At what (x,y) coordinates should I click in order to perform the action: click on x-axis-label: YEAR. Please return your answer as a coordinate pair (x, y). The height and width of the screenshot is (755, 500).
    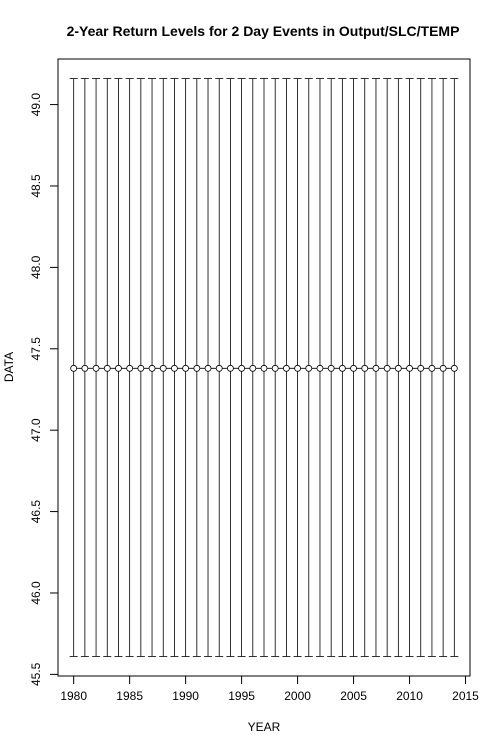
    Looking at the image, I should click on (264, 727).